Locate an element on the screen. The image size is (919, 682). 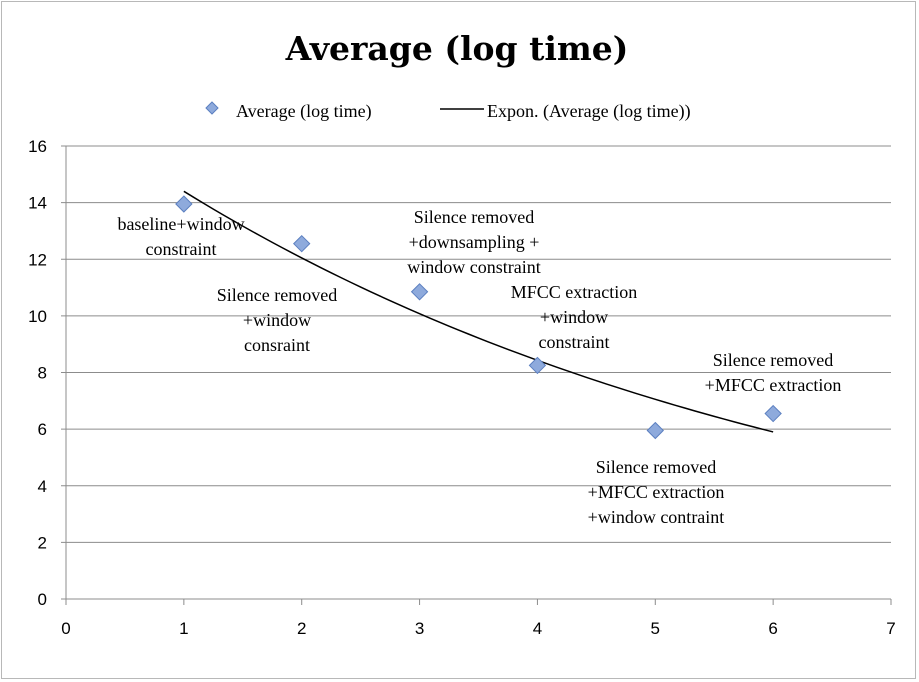
x-tick-label: 2 is located at coordinates (301, 628).